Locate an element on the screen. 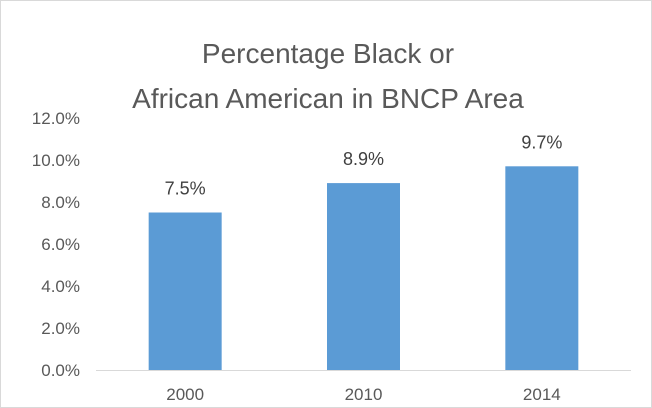  y-tick-label: 8.0% is located at coordinates (60, 202).